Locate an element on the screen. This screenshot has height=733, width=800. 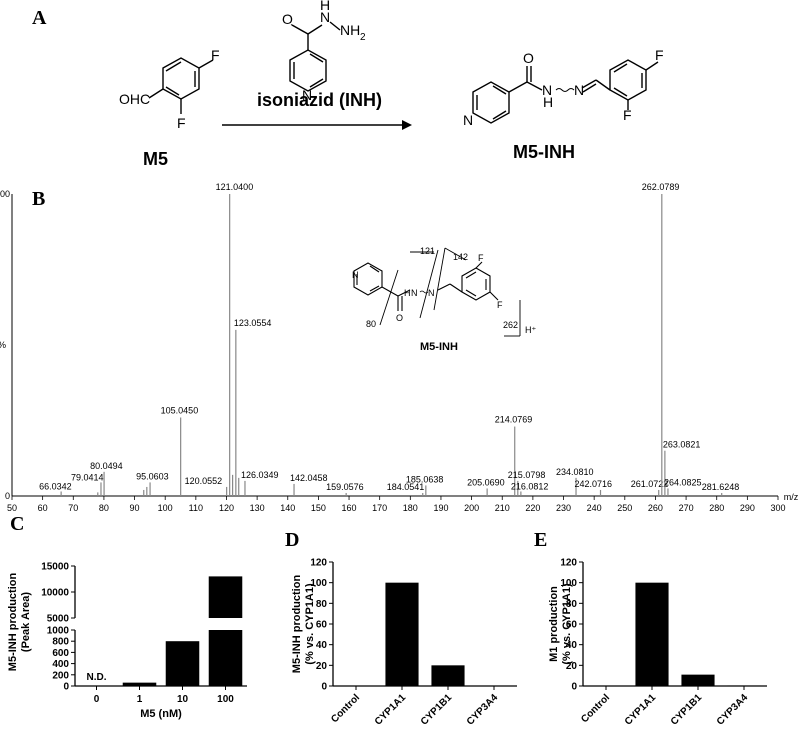
y-axis-label: % is located at coordinates (3, 345).